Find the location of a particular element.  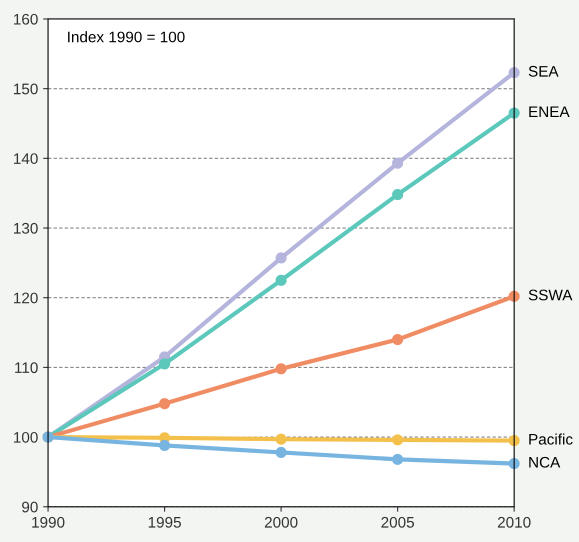

x-tick-label: 1995 is located at coordinates (164, 522).